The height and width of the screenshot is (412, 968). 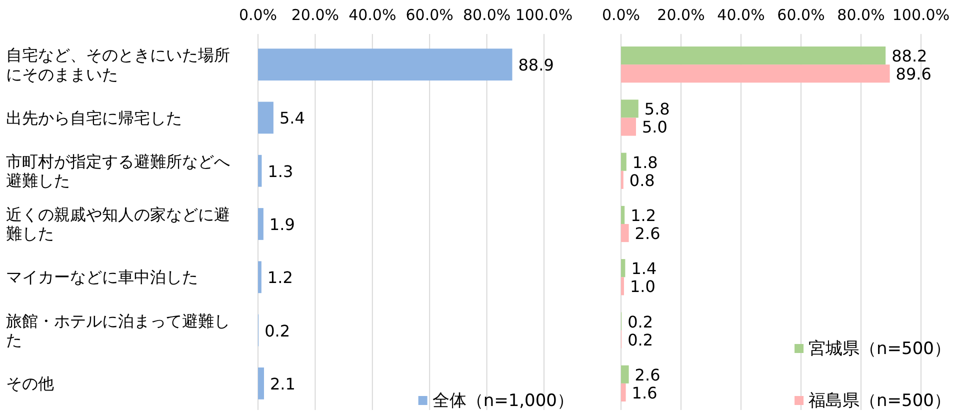 I want to click on legend-label: 全体（n=1,000）, so click(x=503, y=401).